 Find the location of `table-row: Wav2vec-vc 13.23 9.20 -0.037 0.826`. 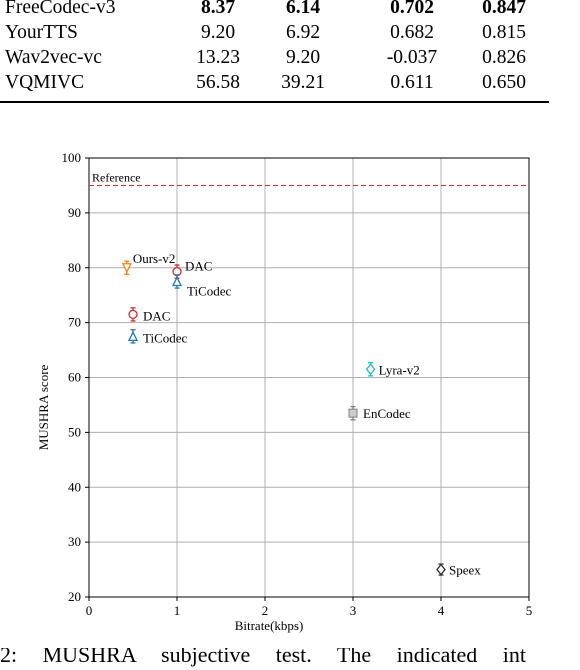

table-row: Wav2vec-vc 13.23 9.20 -0.037 0.826 is located at coordinates (274, 57).